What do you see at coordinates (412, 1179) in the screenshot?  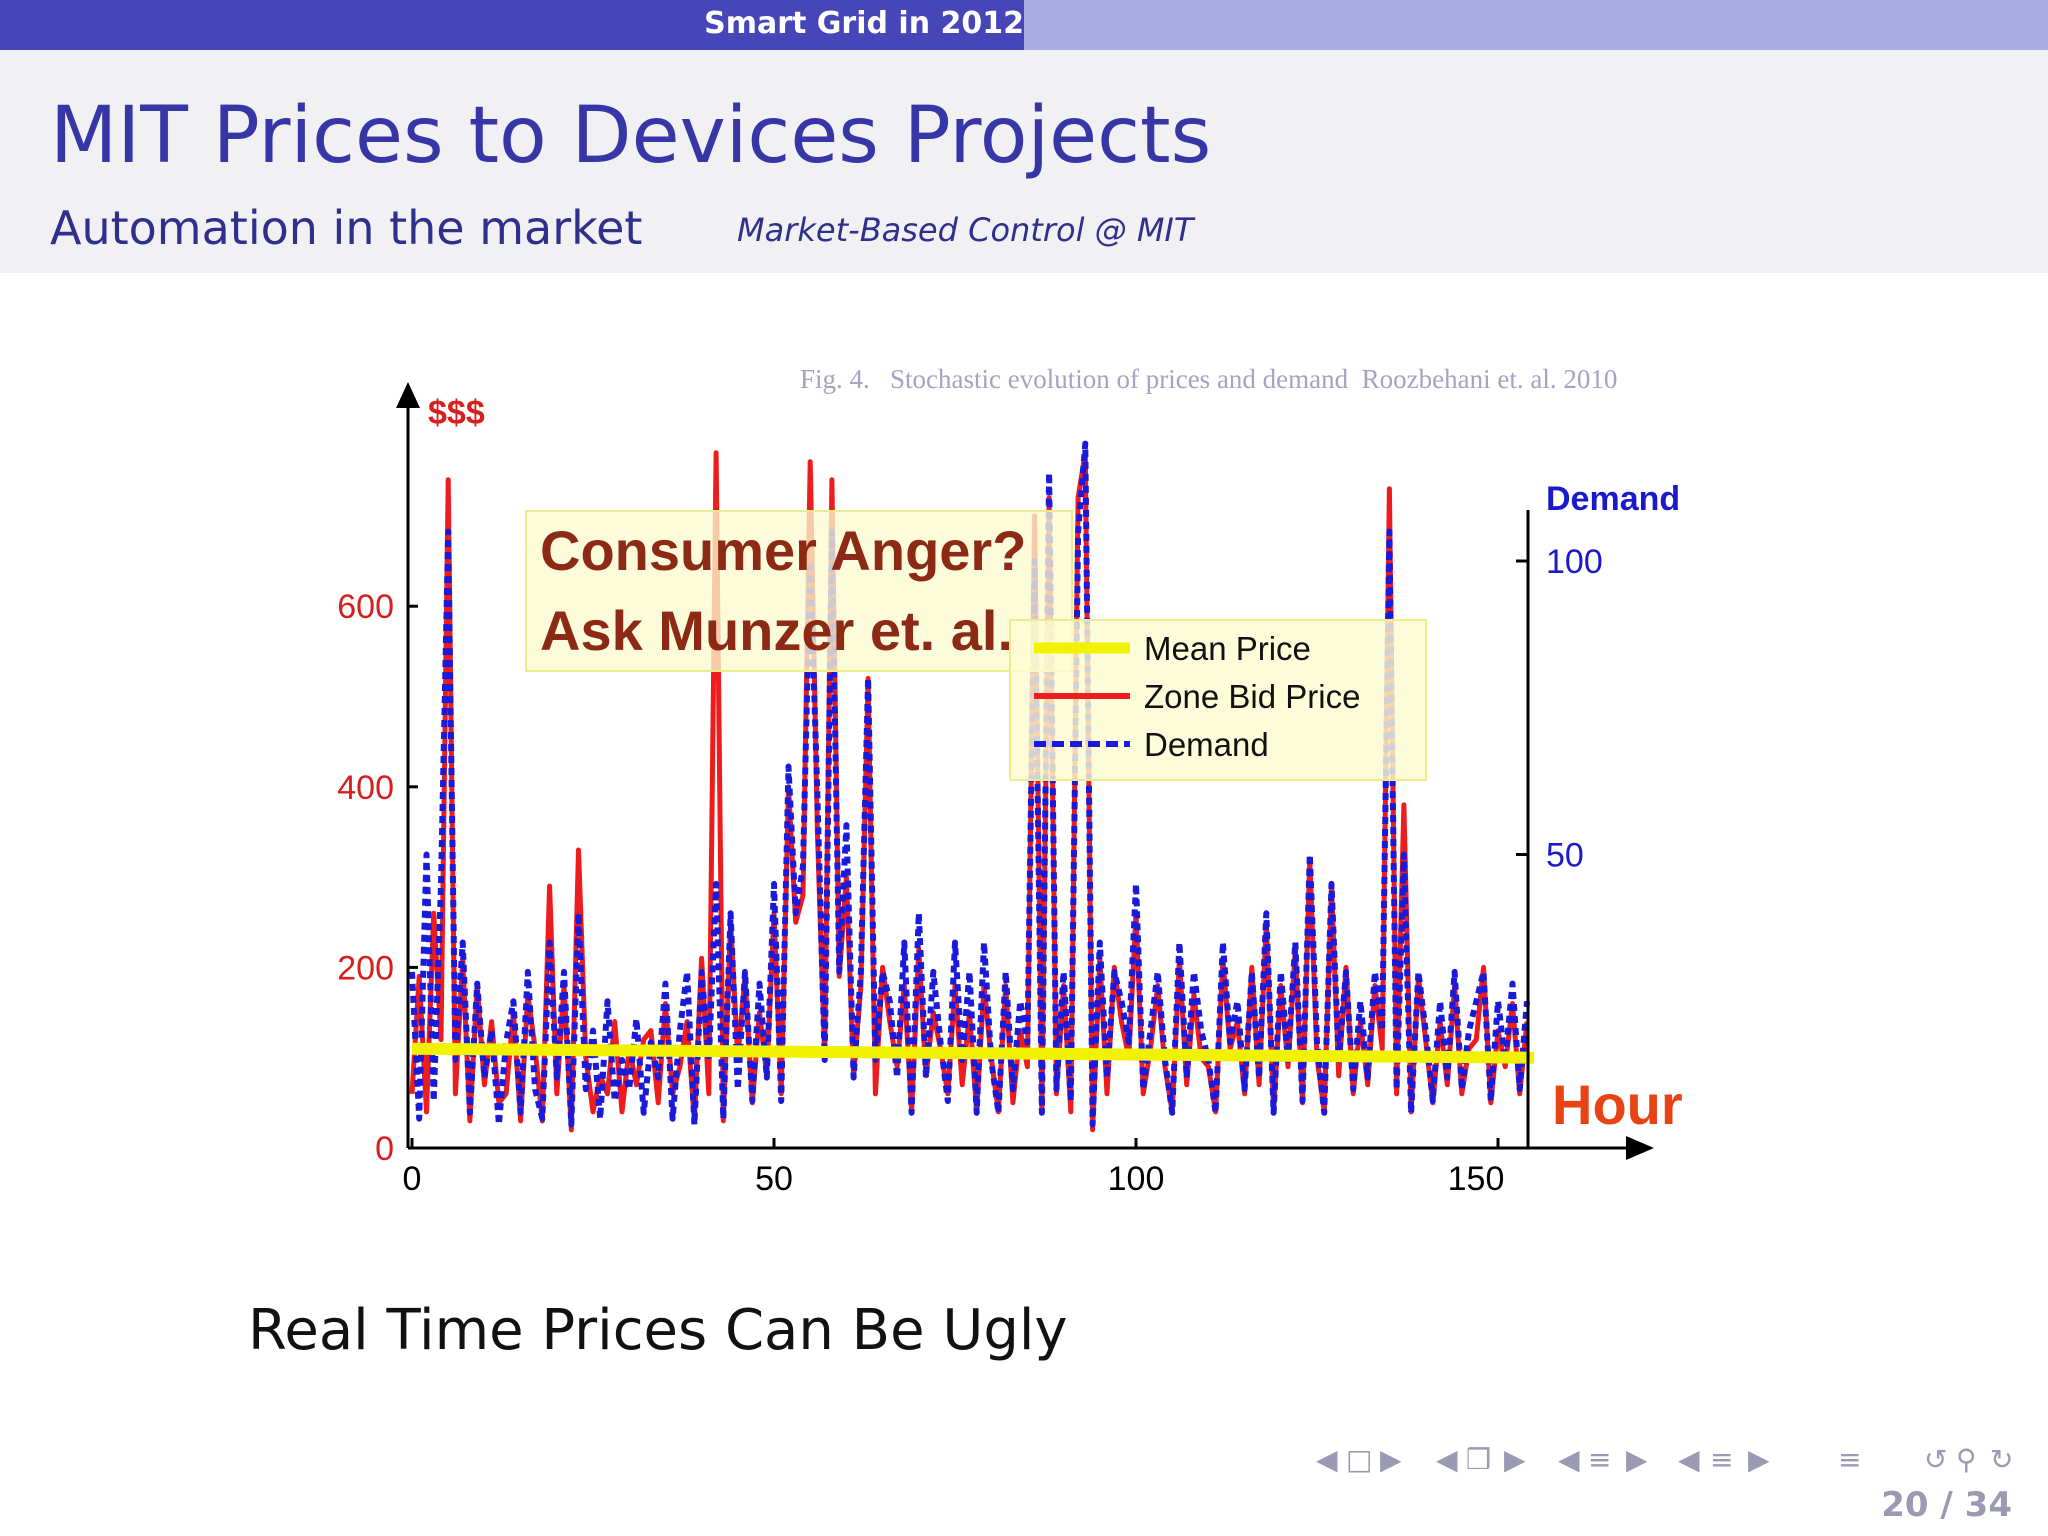 I see `x-tick-label: 0` at bounding box center [412, 1179].